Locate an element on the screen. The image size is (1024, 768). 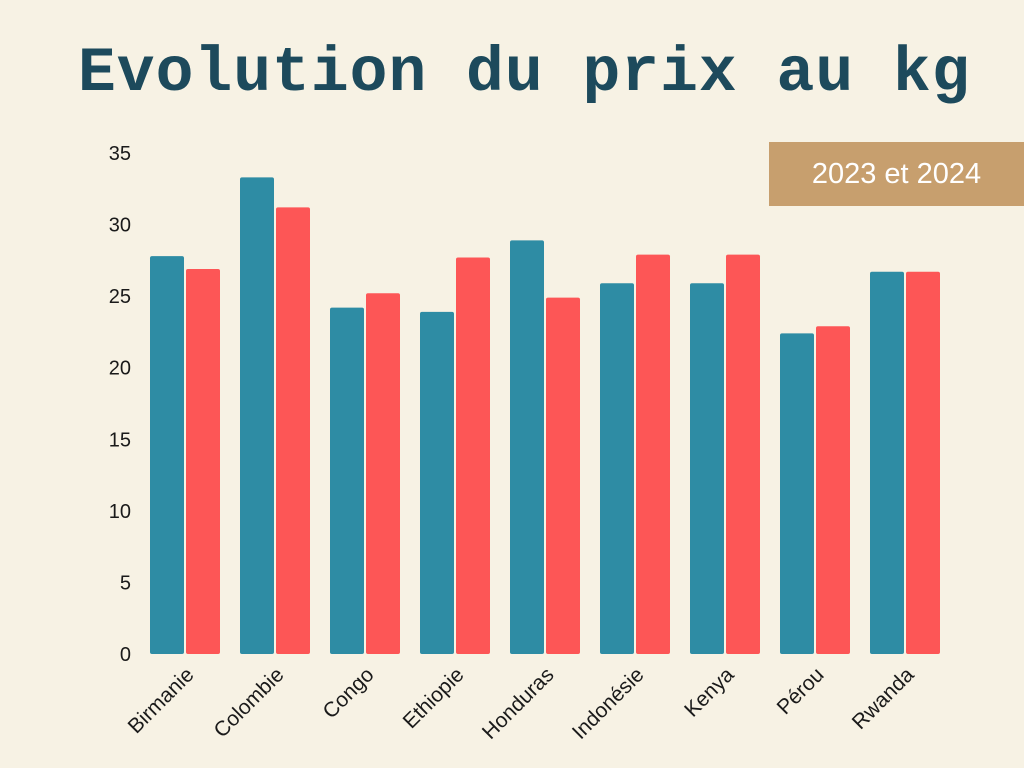
y-tick-label: 30 is located at coordinates (120, 226).